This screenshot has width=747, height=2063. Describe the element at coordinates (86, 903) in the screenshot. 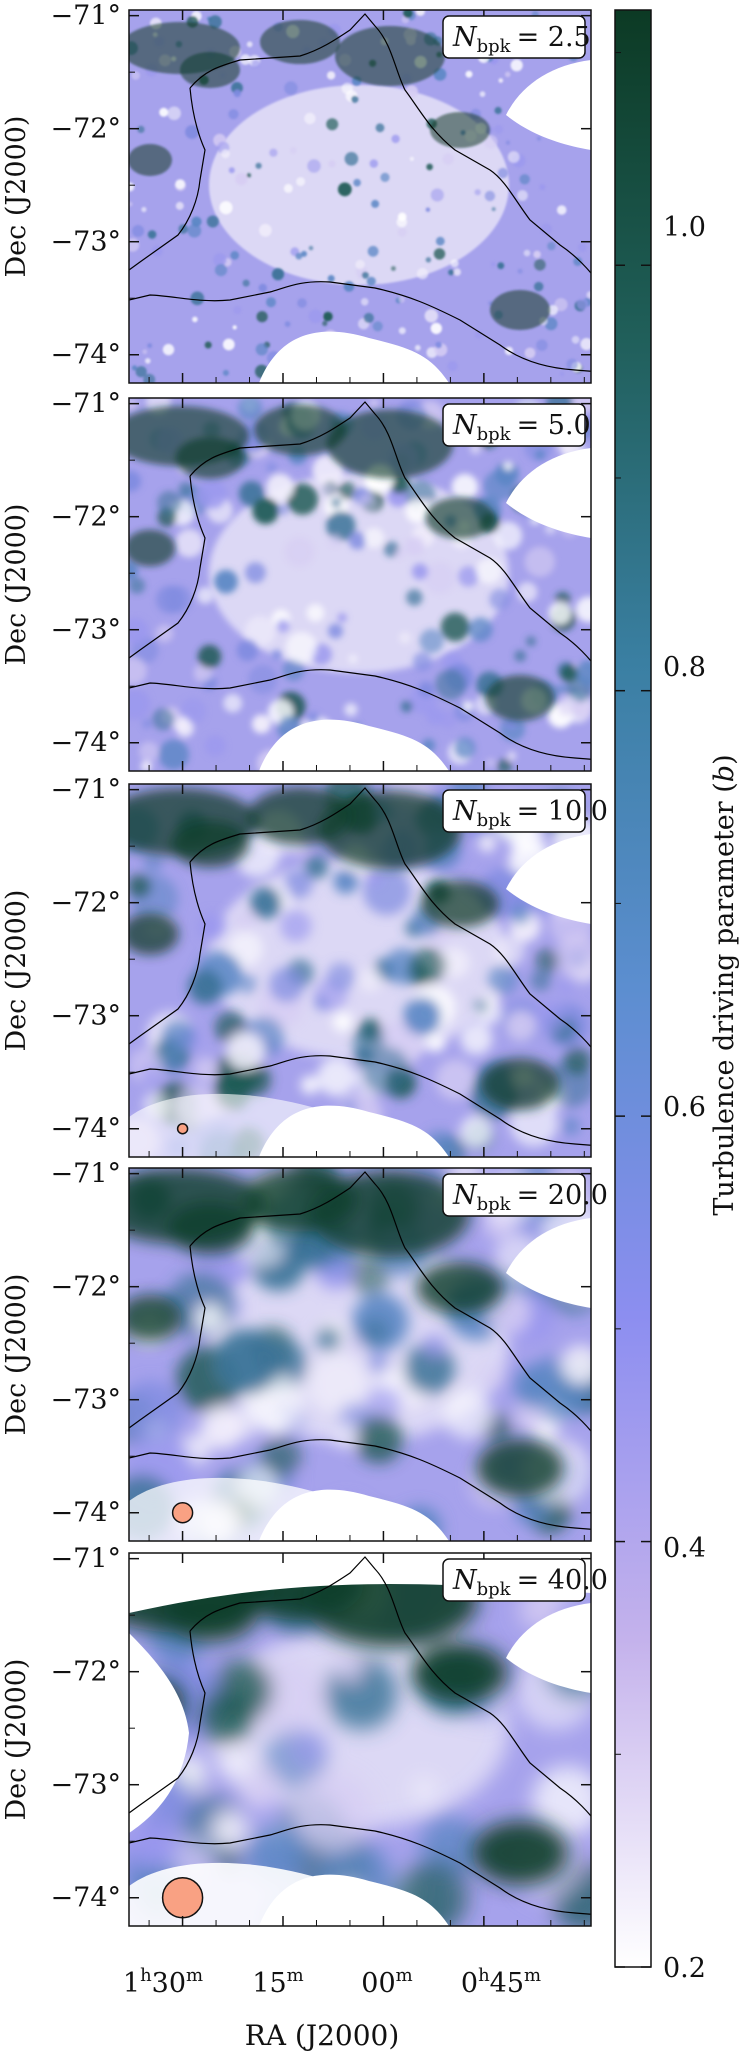

I see `y-tick-label: −72°` at that location.